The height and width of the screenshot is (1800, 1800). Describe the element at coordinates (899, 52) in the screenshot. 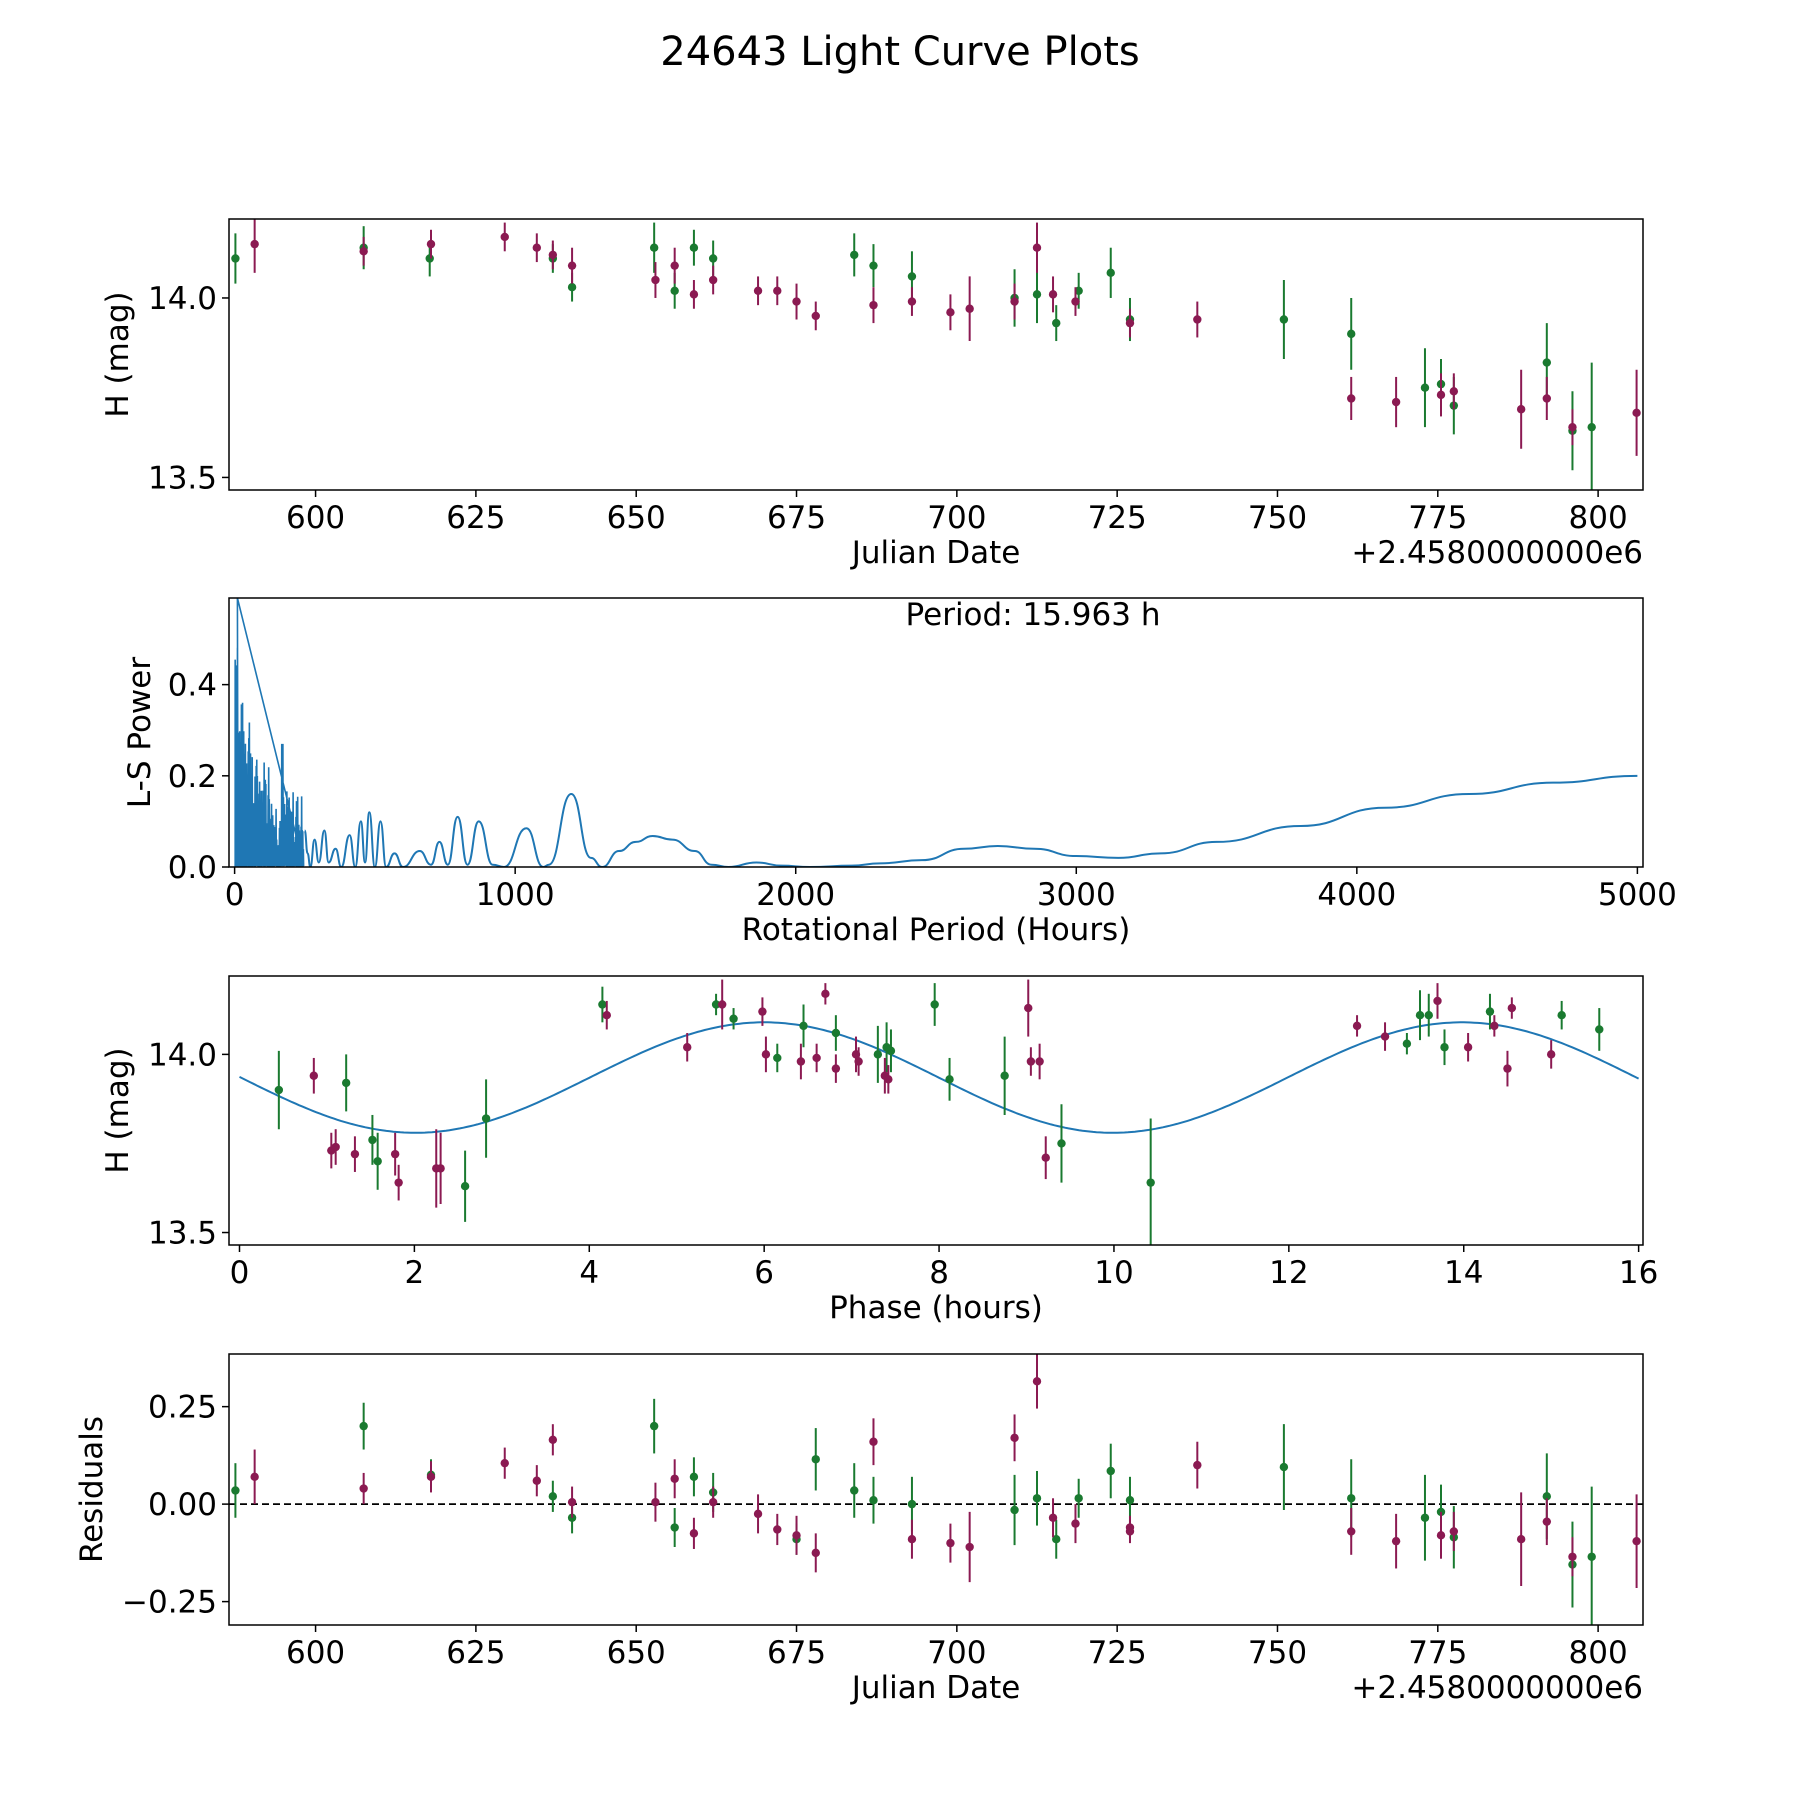

I see `figure-title: 24643 Light Curve Plots` at that location.